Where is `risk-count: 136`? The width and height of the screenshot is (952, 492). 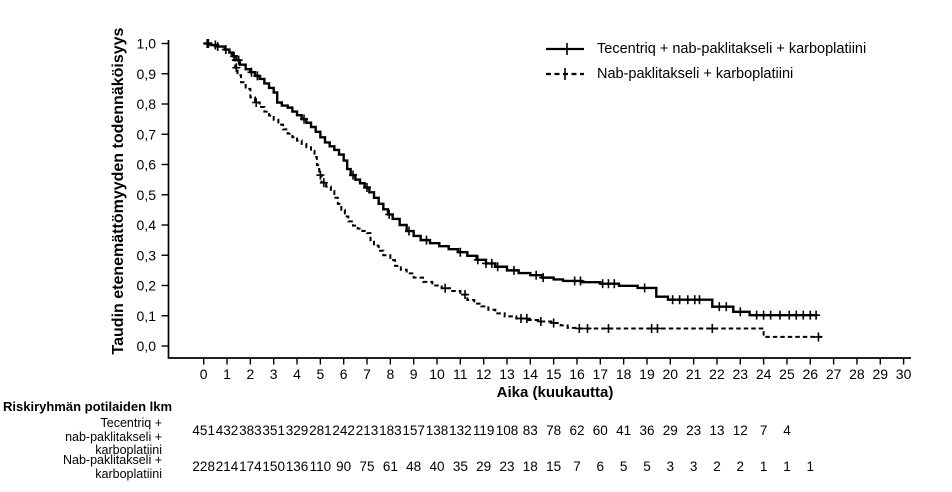 risk-count: 136 is located at coordinates (297, 466).